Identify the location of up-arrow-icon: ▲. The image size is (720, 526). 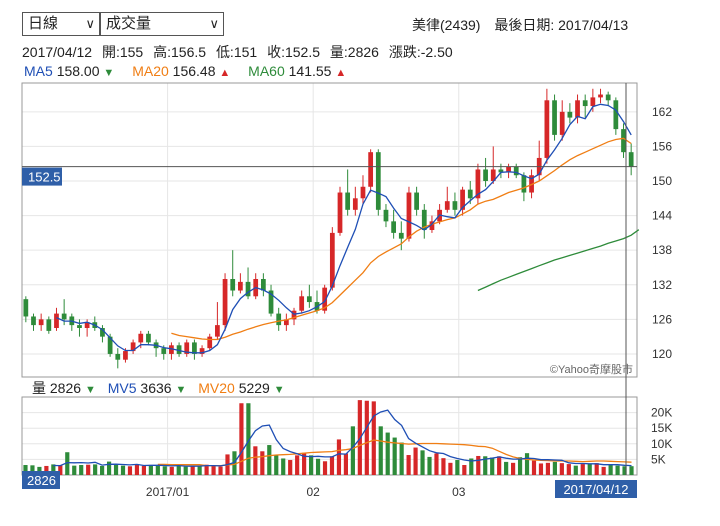
(225, 73).